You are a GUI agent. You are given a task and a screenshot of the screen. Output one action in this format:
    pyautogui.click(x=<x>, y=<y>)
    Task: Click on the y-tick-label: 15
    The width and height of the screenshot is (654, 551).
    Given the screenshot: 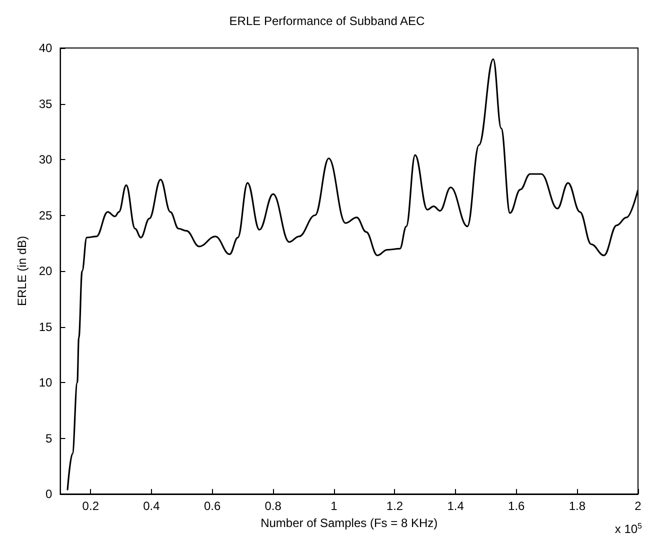 What is the action you would take?
    pyautogui.click(x=45, y=327)
    